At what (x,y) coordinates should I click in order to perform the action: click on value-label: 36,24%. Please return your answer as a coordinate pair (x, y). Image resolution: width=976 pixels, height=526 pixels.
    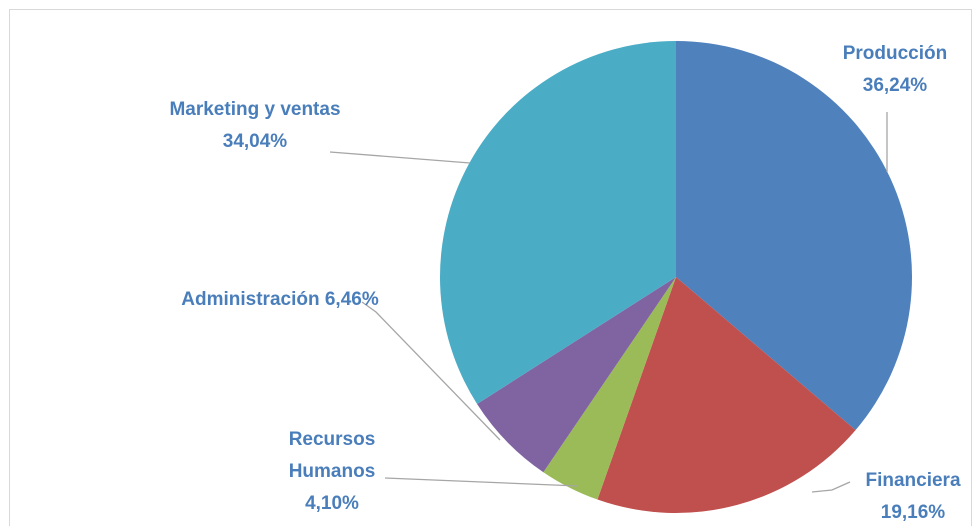
    Looking at the image, I should click on (895, 85).